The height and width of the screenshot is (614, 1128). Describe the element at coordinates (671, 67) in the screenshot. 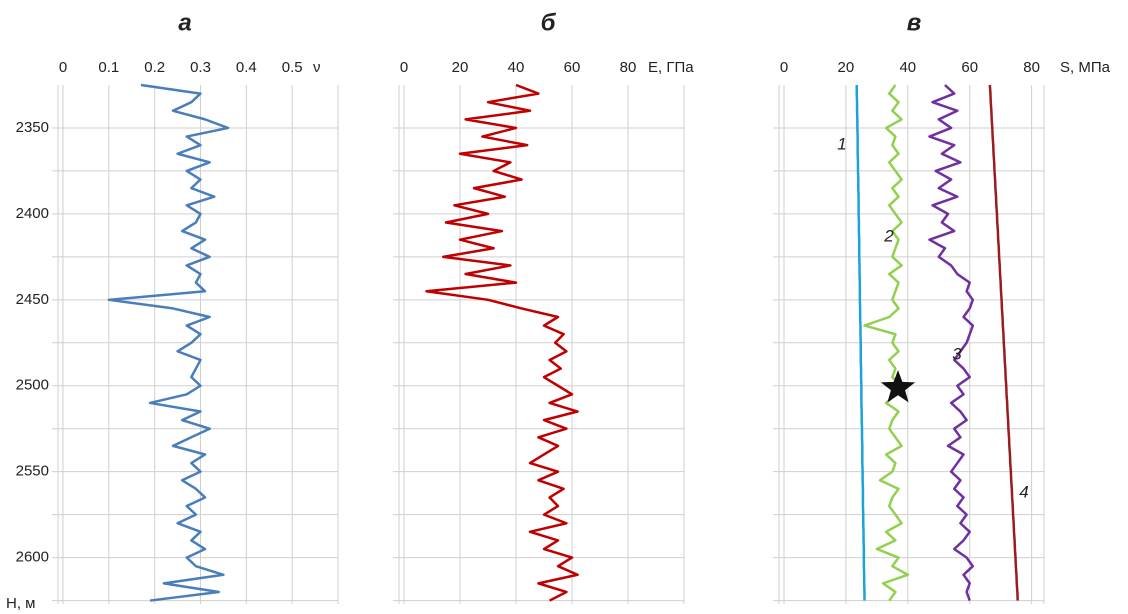

I see `x-axis-label: E, ГПа` at that location.